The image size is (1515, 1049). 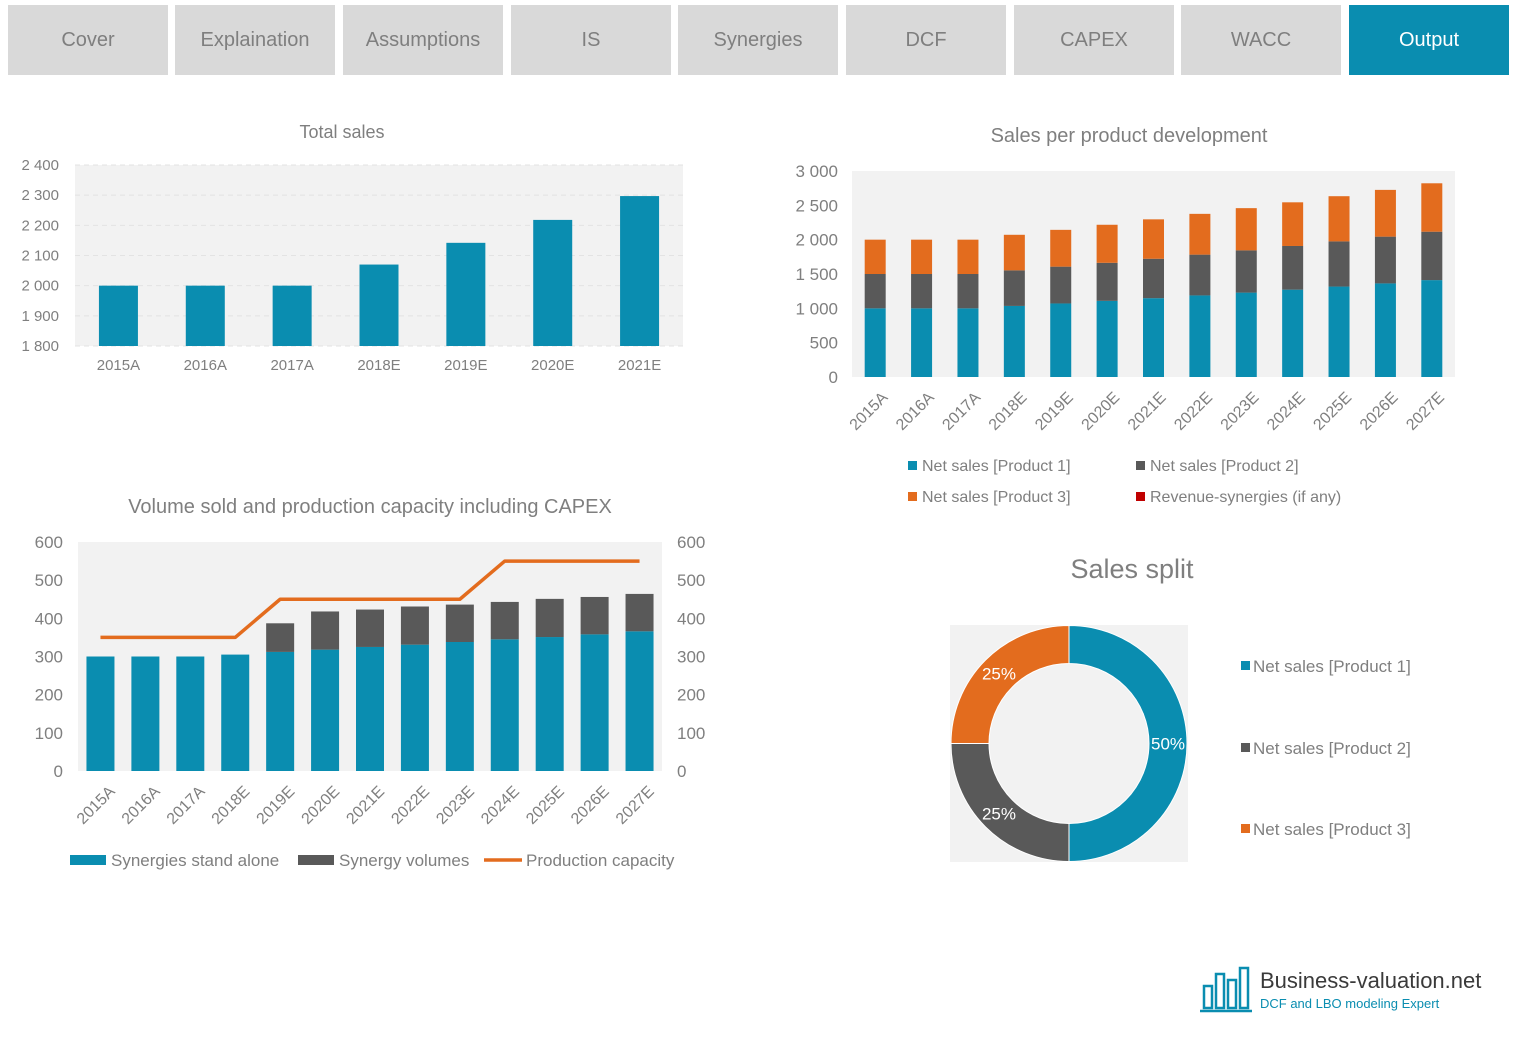 I want to click on x-tick-label: 2025E, so click(x=1332, y=411).